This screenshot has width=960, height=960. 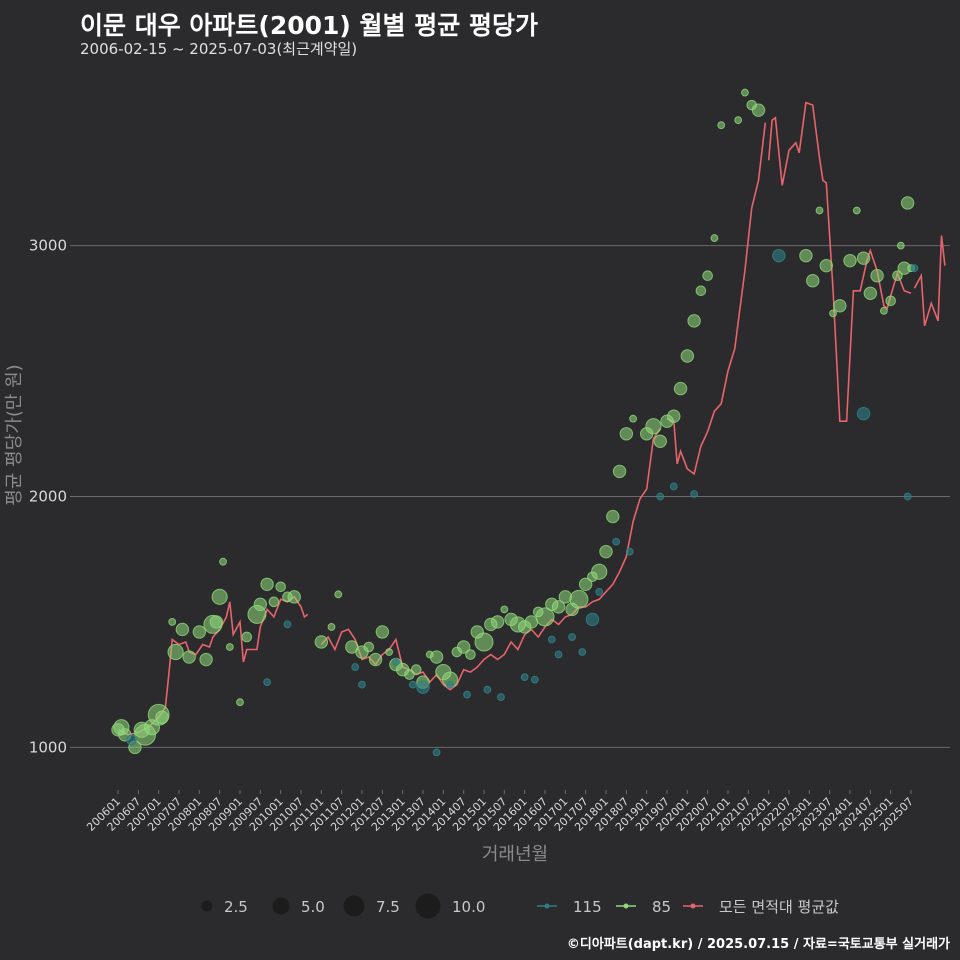 What do you see at coordinates (587, 907) in the screenshot?
I see `legend-series-label: 115` at bounding box center [587, 907].